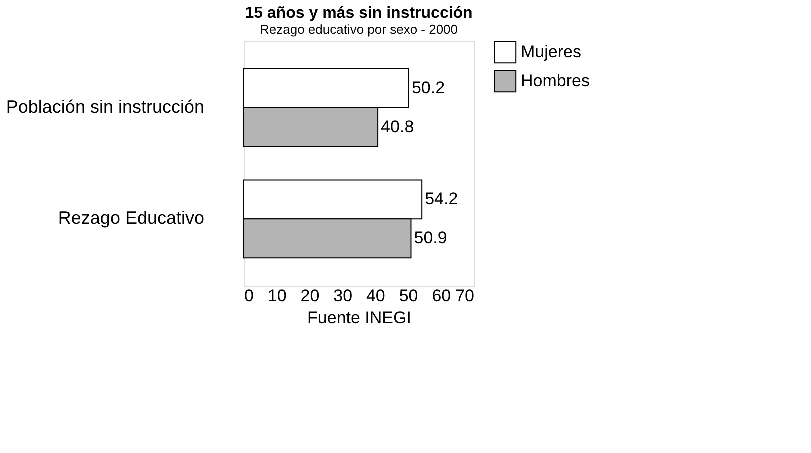  What do you see at coordinates (551, 52) in the screenshot?
I see `legend-label: Mujeres` at bounding box center [551, 52].